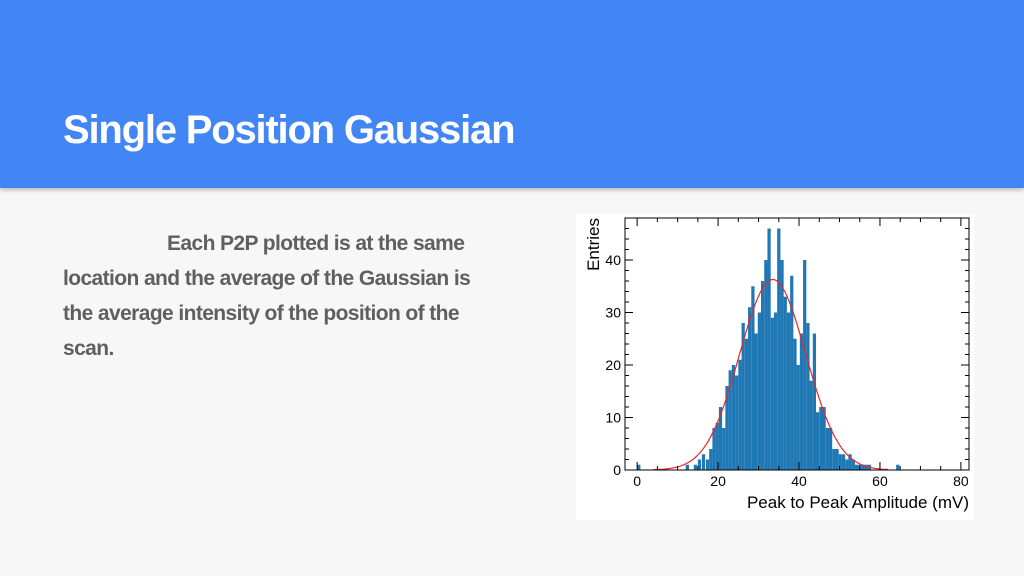  Describe the element at coordinates (613, 313) in the screenshot. I see `y-tick-label: 30` at that location.